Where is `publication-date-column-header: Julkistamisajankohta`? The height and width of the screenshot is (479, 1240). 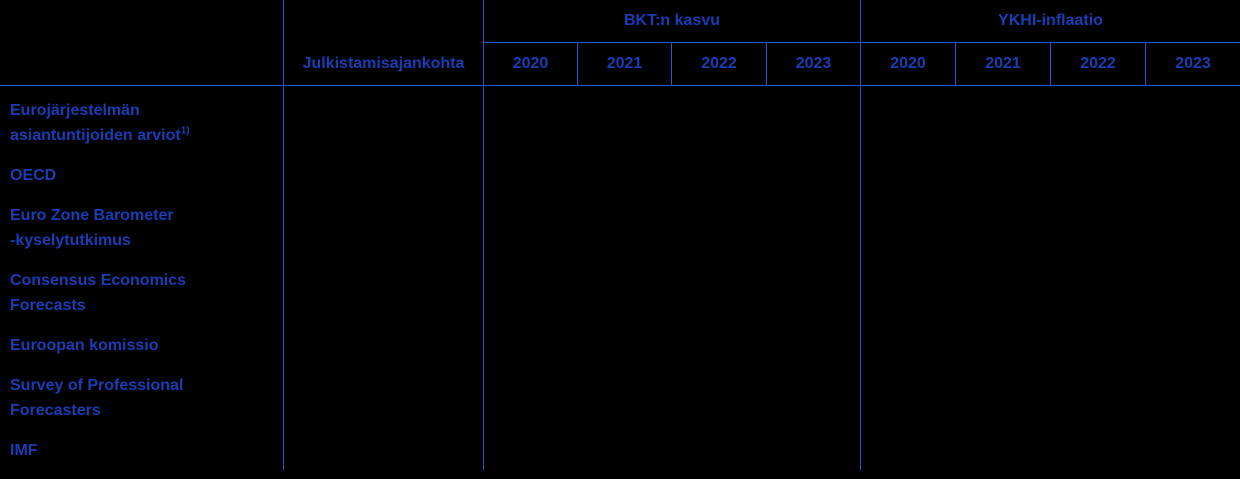
publication-date-column-header: Julkistamisajankohta is located at coordinates (383, 63).